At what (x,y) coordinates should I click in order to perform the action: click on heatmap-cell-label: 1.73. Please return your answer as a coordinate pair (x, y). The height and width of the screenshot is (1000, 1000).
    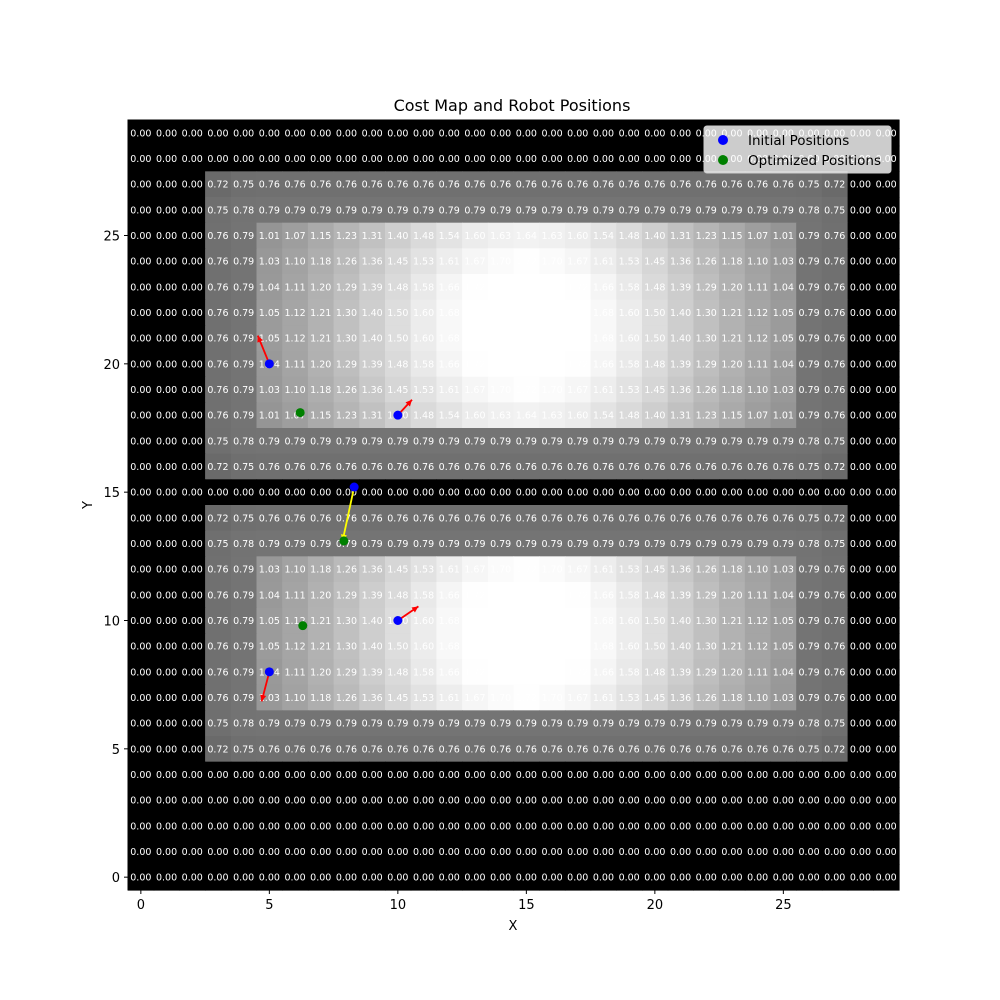
    Looking at the image, I should click on (500, 339).